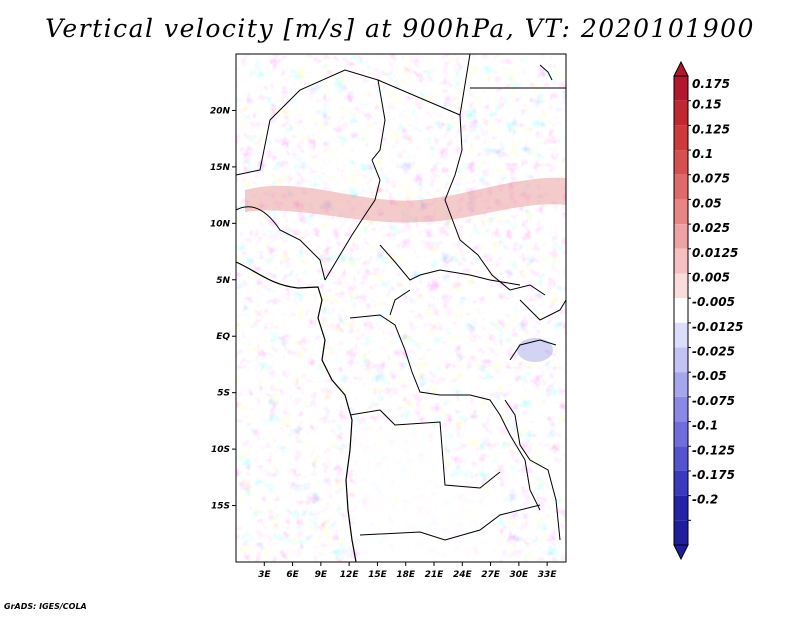 The height and width of the screenshot is (618, 800). What do you see at coordinates (292, 575) in the screenshot?
I see `lon-tick-label: 6E` at bounding box center [292, 575].